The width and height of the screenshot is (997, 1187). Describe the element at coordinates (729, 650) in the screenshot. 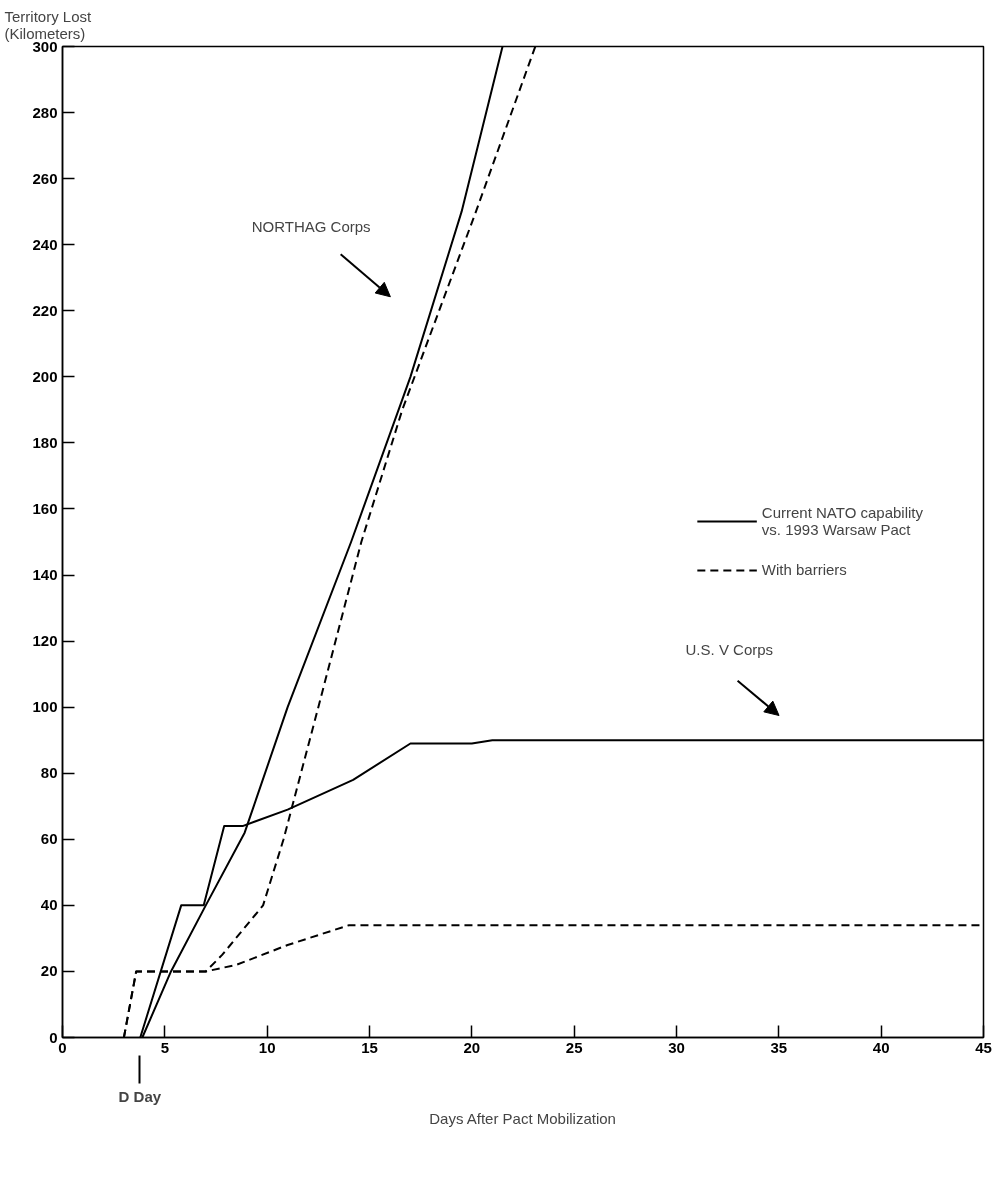

I see `annotation: U.S. V Corps` at that location.